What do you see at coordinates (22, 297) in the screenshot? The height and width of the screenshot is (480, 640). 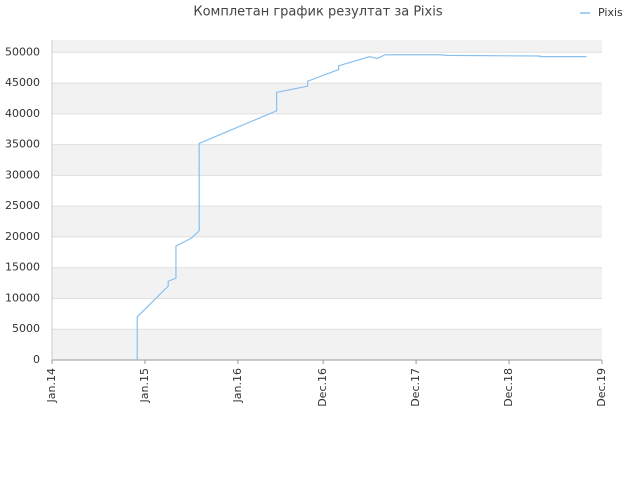 I see `y-tick-label: 10000` at bounding box center [22, 297].